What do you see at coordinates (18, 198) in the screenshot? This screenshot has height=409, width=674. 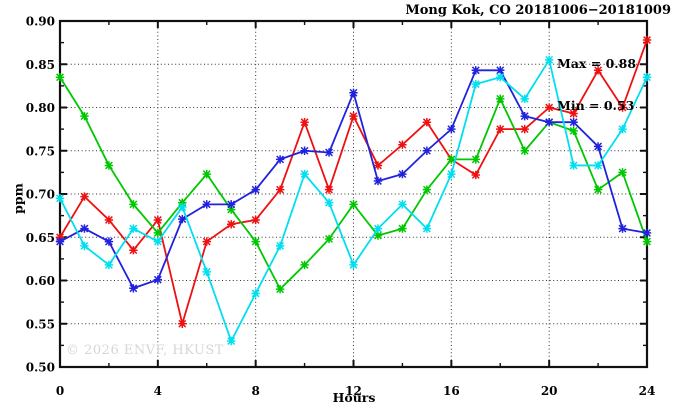 I see `y-axis-label: ppm` at bounding box center [18, 198].